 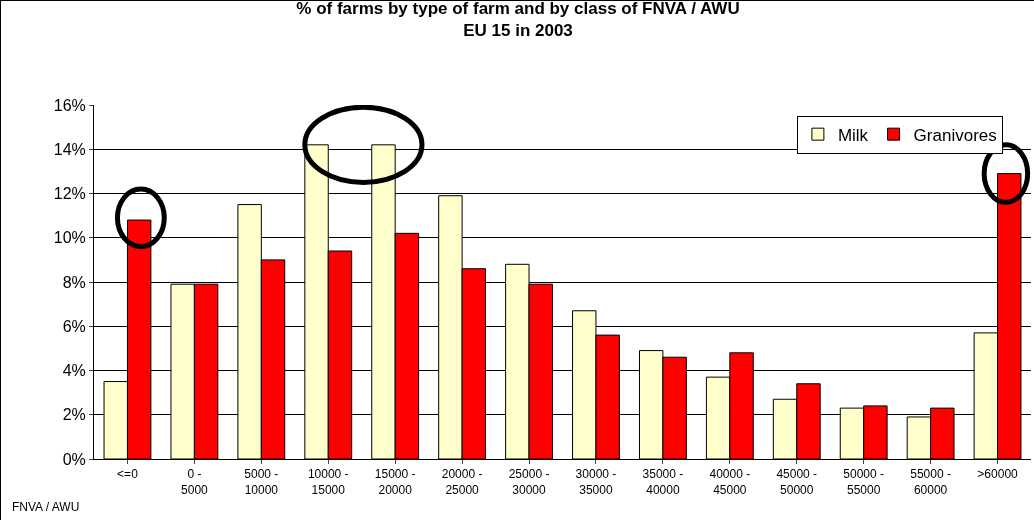 What do you see at coordinates (74, 326) in the screenshot?
I see `y-tick-label: 6%` at bounding box center [74, 326].